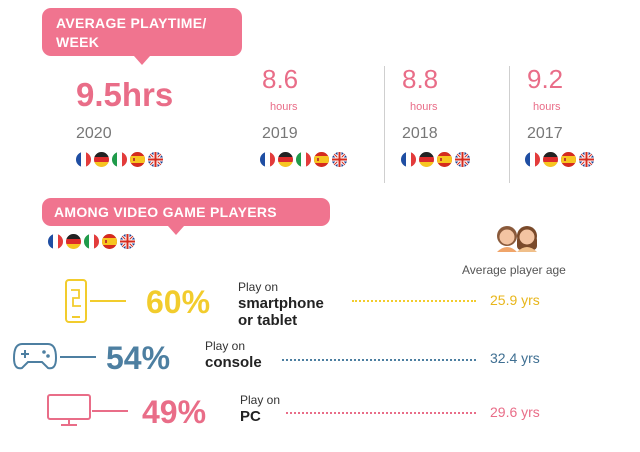 The width and height of the screenshot is (640, 452). I want to click on pc-label: PC, so click(250, 416).